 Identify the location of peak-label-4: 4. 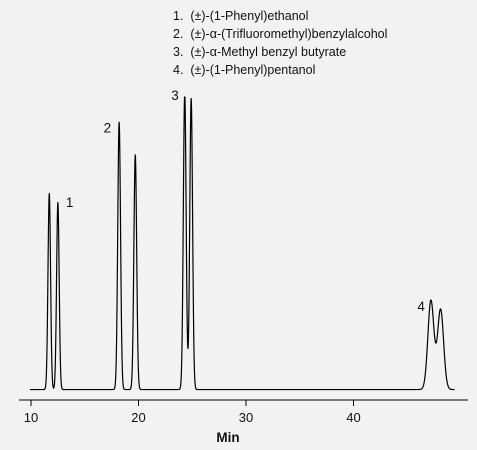
(421, 306).